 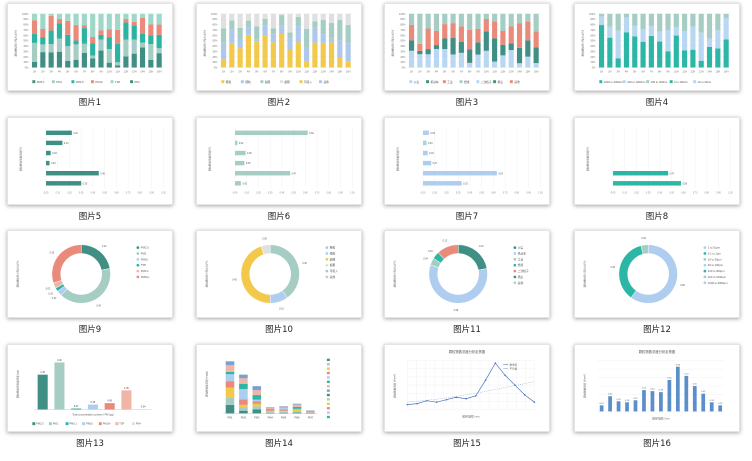 What do you see at coordinates (467, 444) in the screenshot?
I see `thumbnail-caption: 图片15` at bounding box center [467, 444].